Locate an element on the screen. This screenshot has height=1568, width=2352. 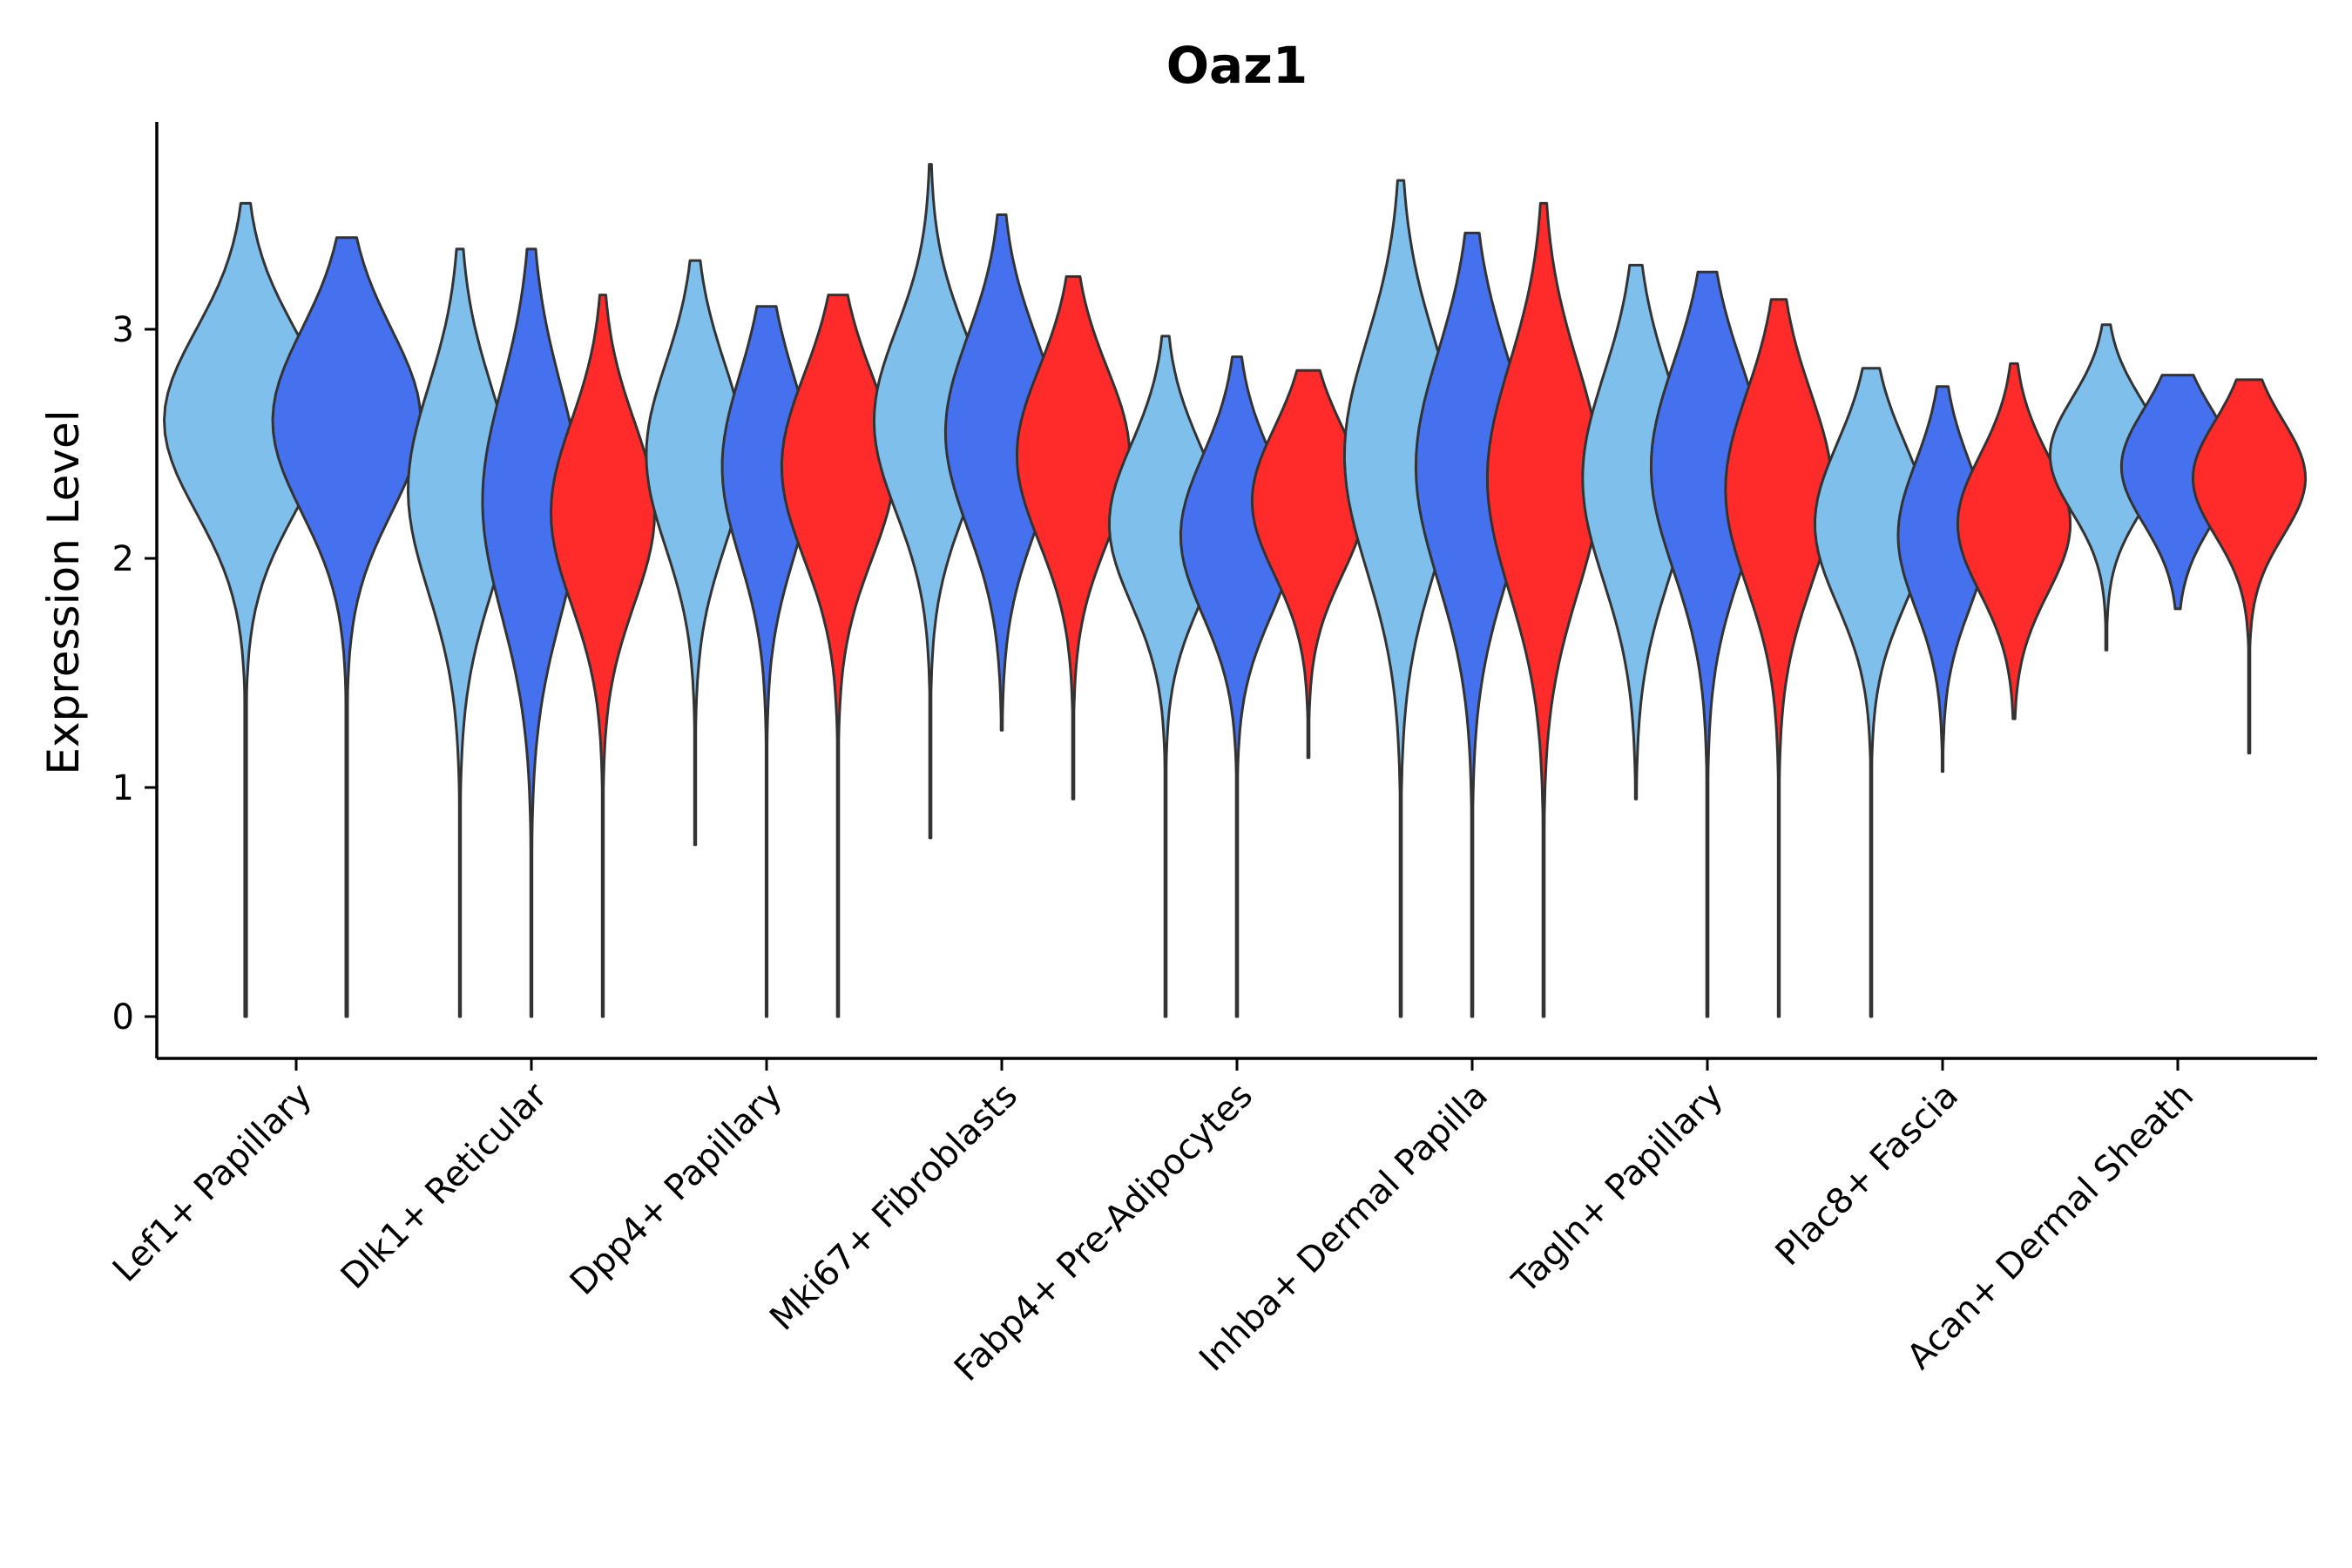
violin-dlk1-reticular-a is located at coordinates (460, 633).